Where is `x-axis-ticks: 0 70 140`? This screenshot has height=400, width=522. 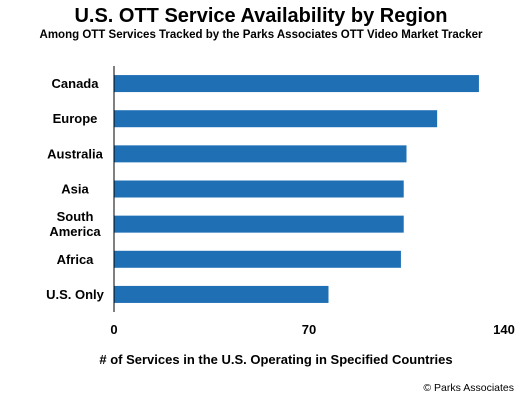 x-axis-ticks: 0 70 140 is located at coordinates (312, 329).